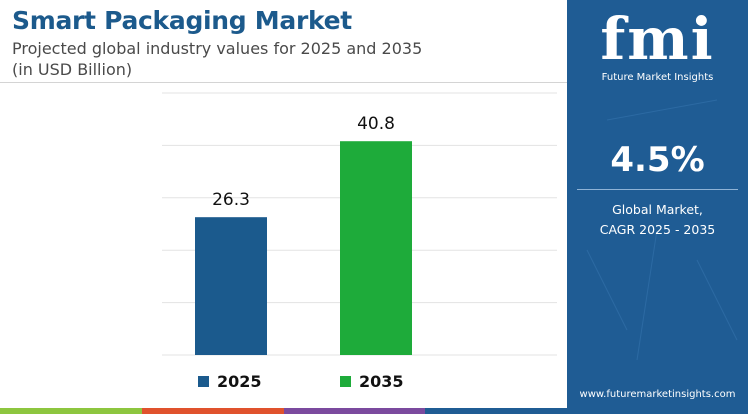 The width and height of the screenshot is (748, 414). Describe the element at coordinates (283, 82) in the screenshot. I see `header-divider` at that location.